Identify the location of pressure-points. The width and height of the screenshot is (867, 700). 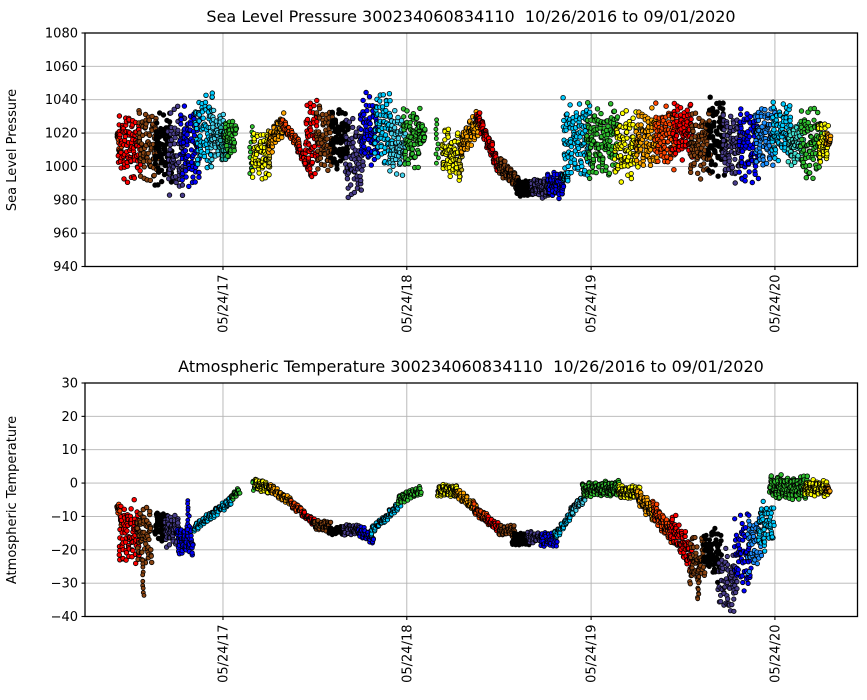
(474, 145).